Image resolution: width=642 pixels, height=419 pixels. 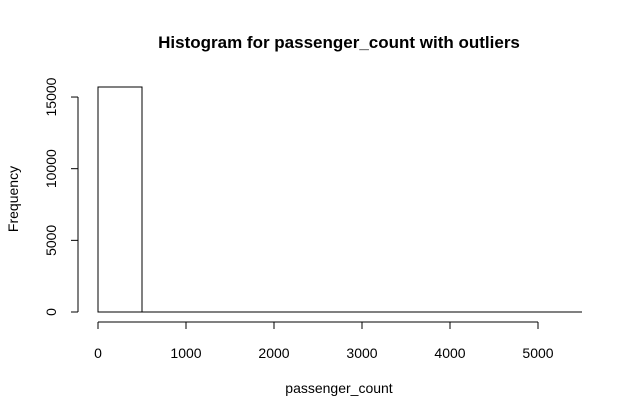 What do you see at coordinates (339, 388) in the screenshot?
I see `x-axis-label: passenger_count` at bounding box center [339, 388].